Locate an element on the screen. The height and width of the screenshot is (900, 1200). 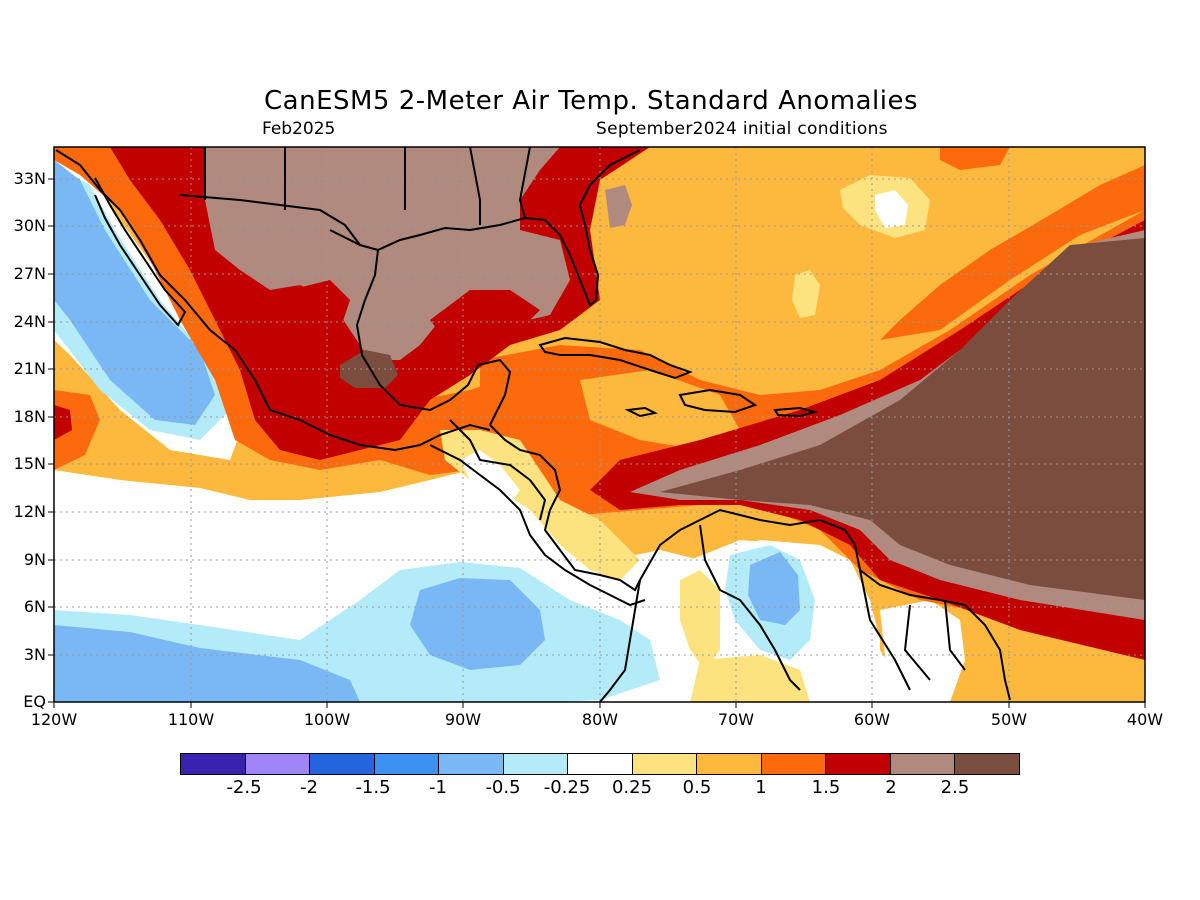
border-guianas is located at coordinates (912, 630).